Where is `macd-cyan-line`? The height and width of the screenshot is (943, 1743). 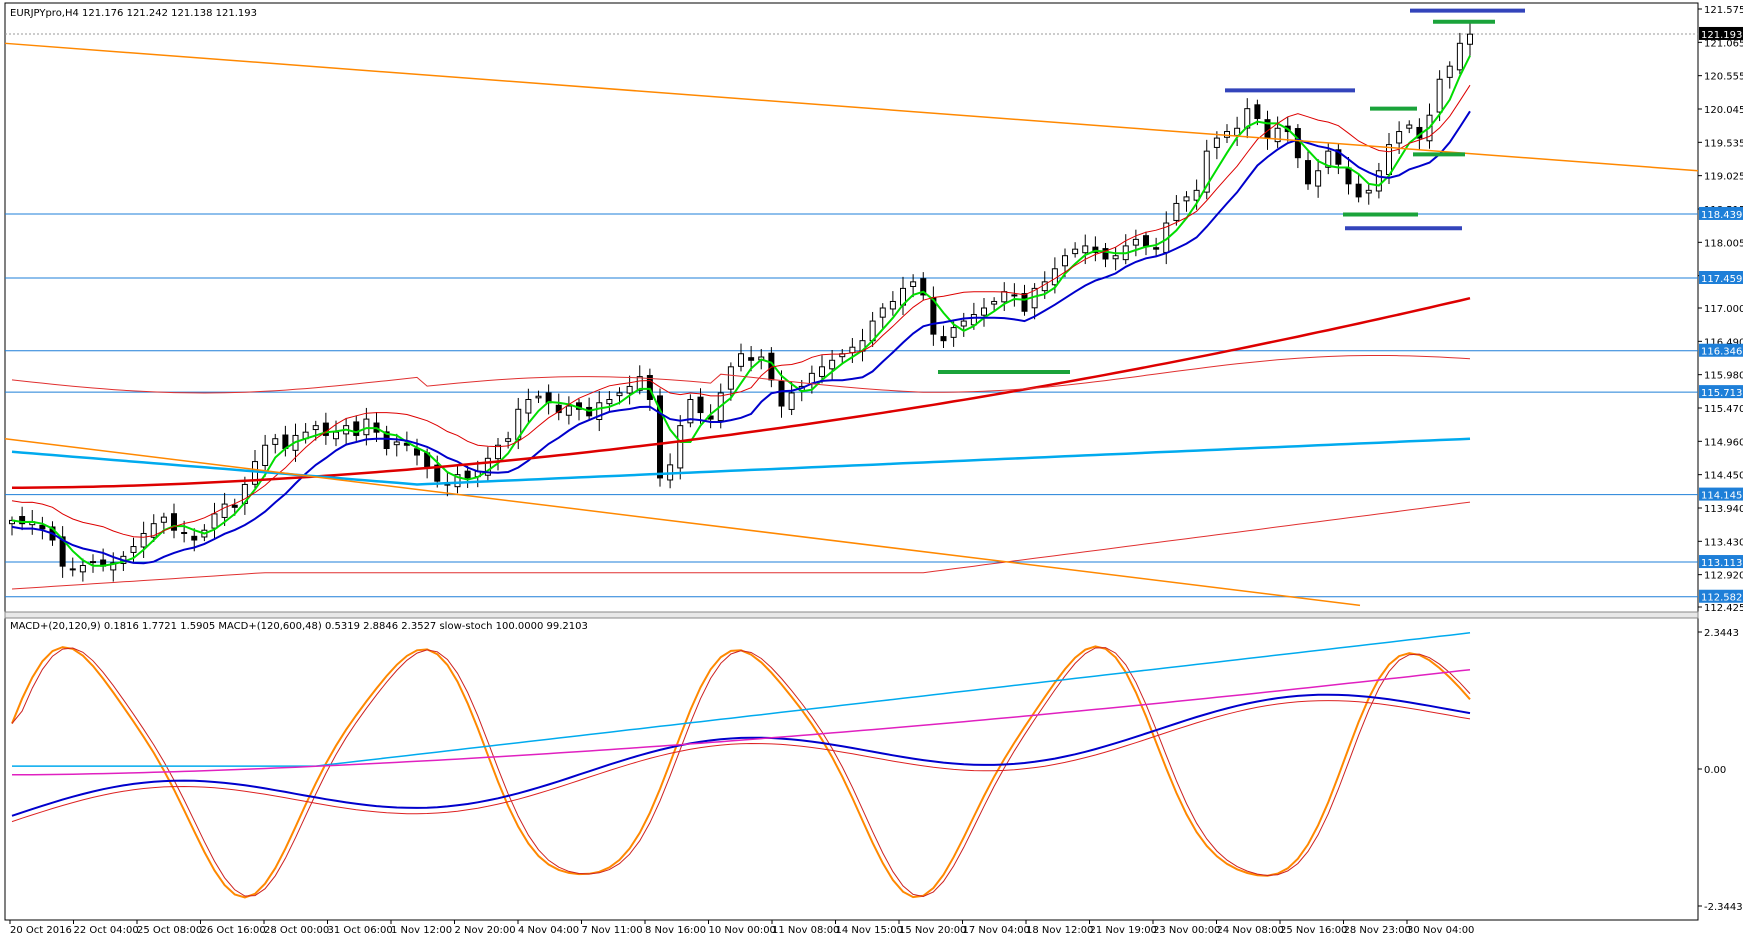 macd-cyan-line is located at coordinates (741, 699).